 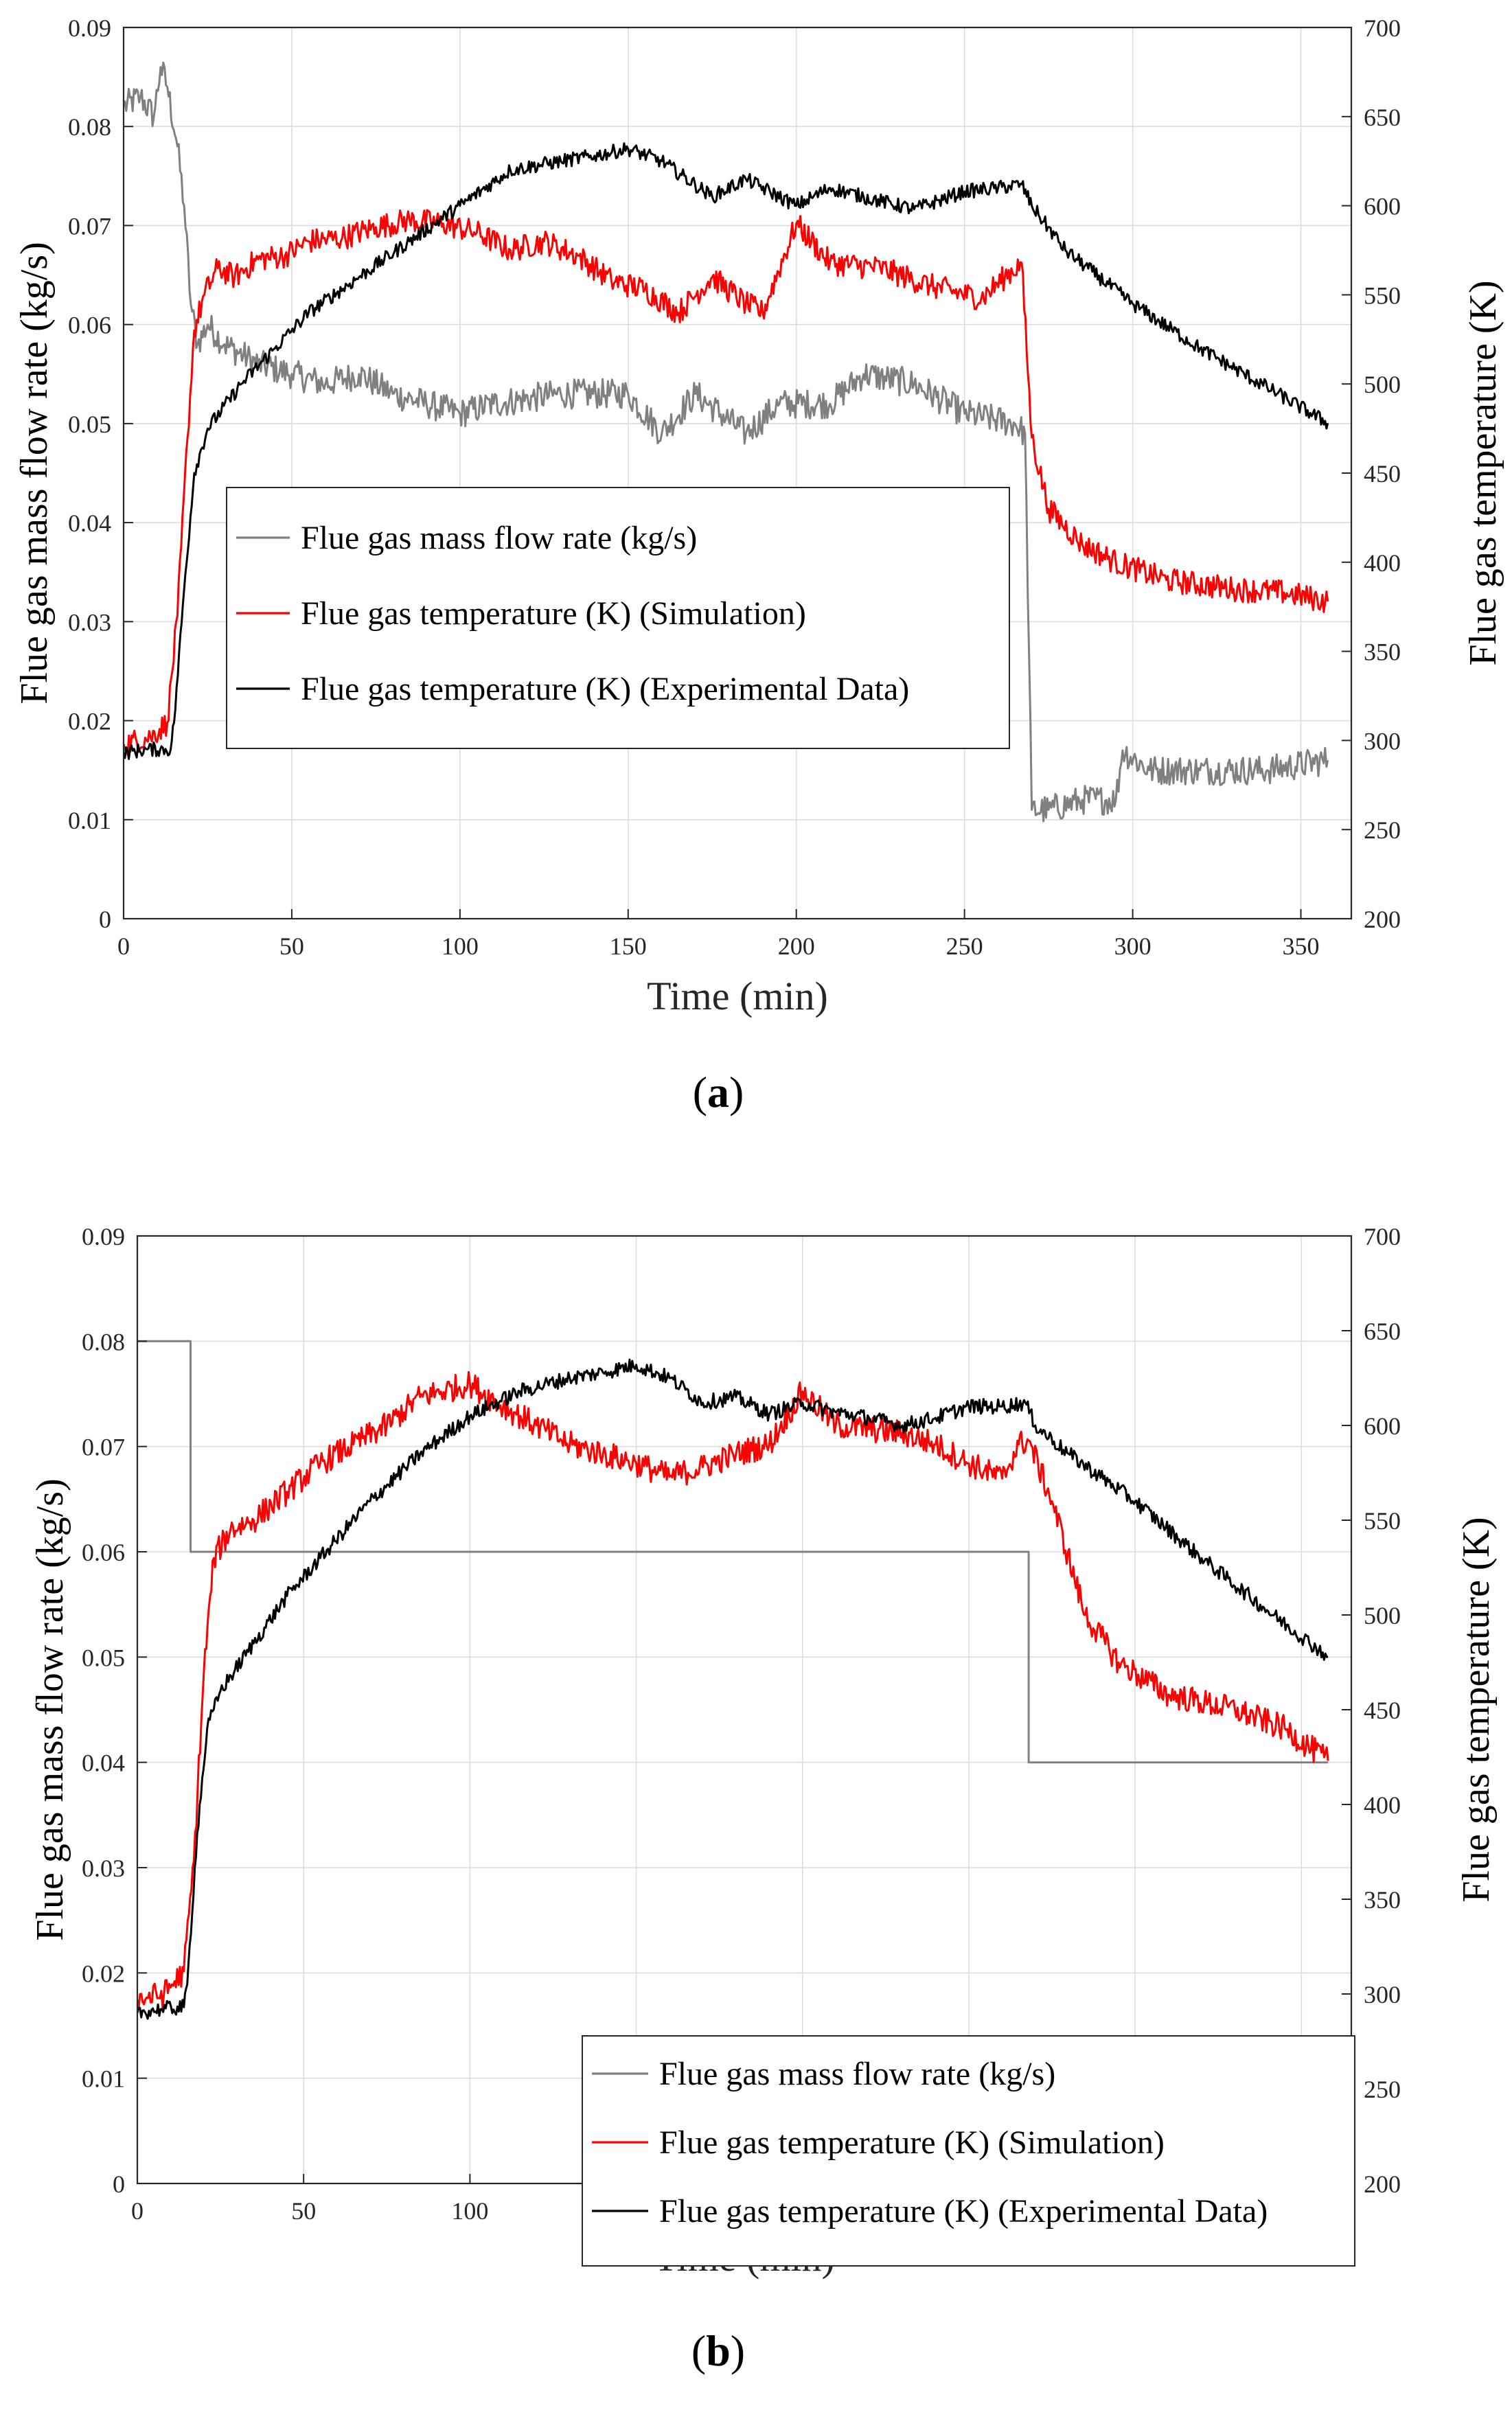 What do you see at coordinates (1133, 946) in the screenshot?
I see `x-tick-label: 300` at bounding box center [1133, 946].